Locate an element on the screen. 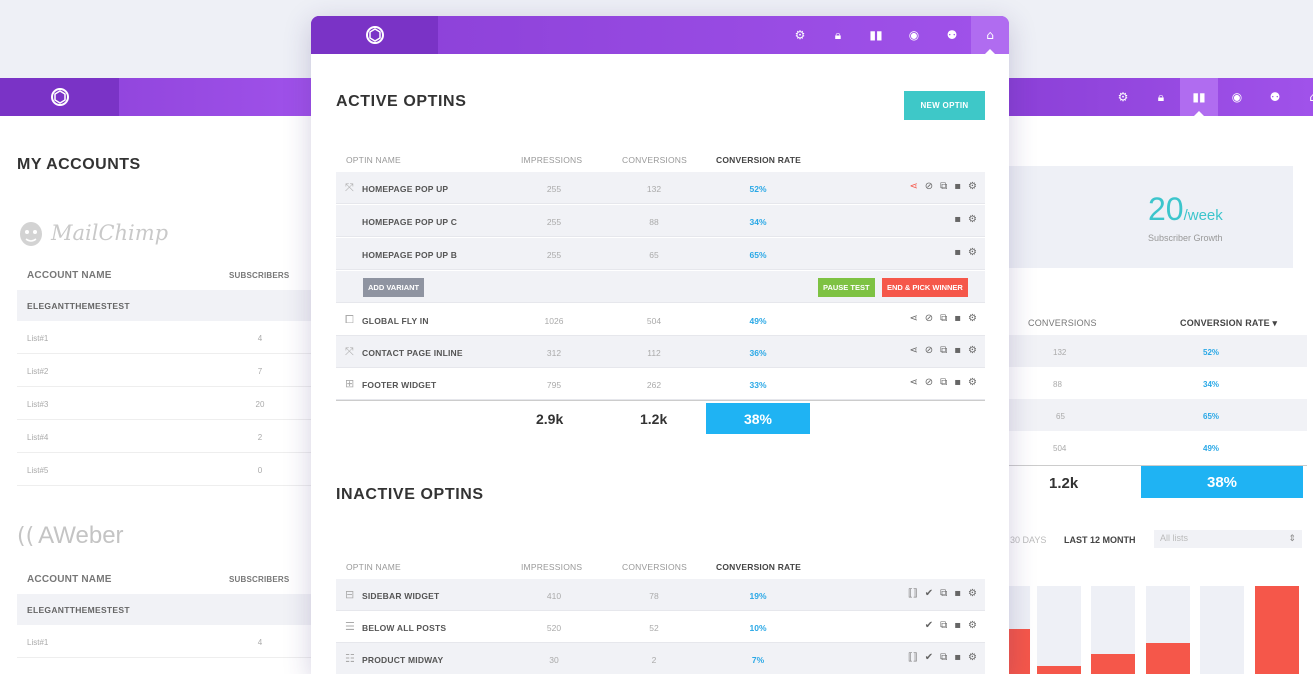 This screenshot has width=1313, height=674. list-item: List#3 20 is located at coordinates (168, 403).